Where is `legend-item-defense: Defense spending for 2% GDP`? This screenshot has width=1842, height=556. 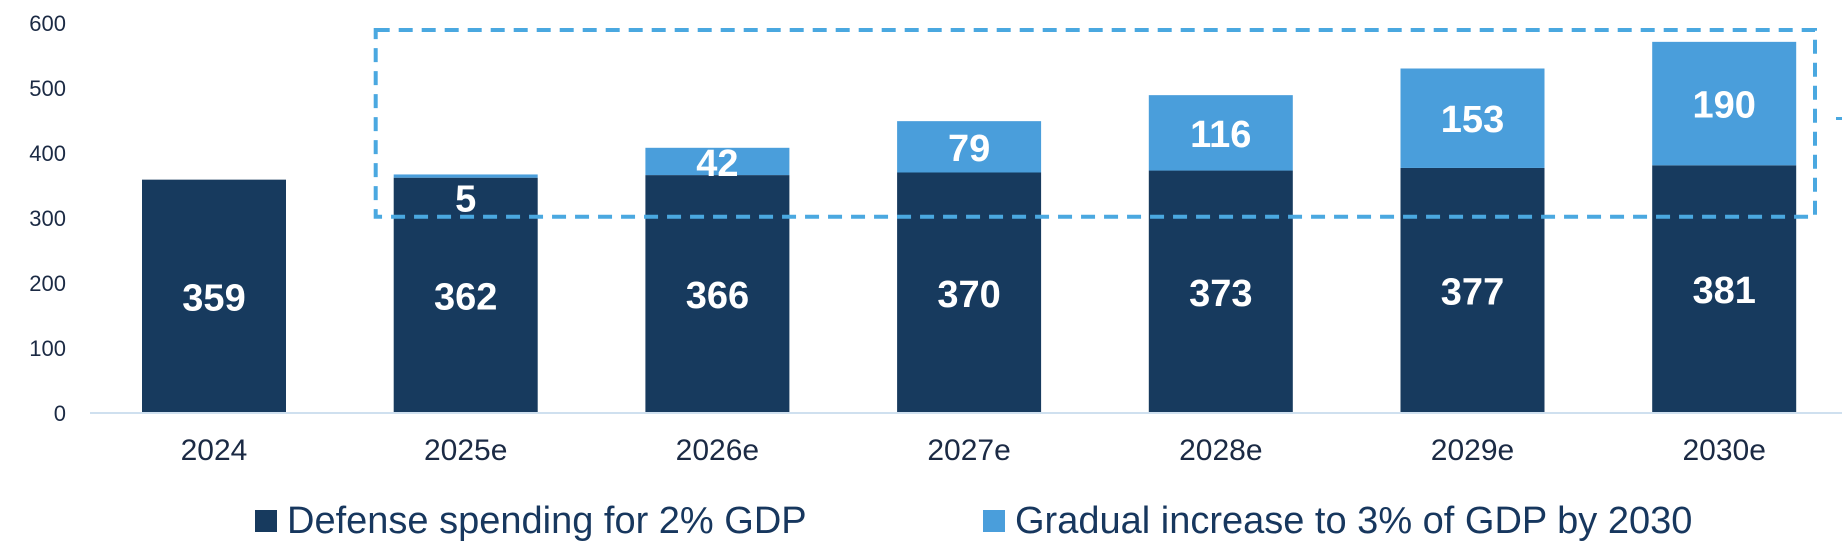
legend-item-defense: Defense spending for 2% GDP is located at coordinates (531, 521).